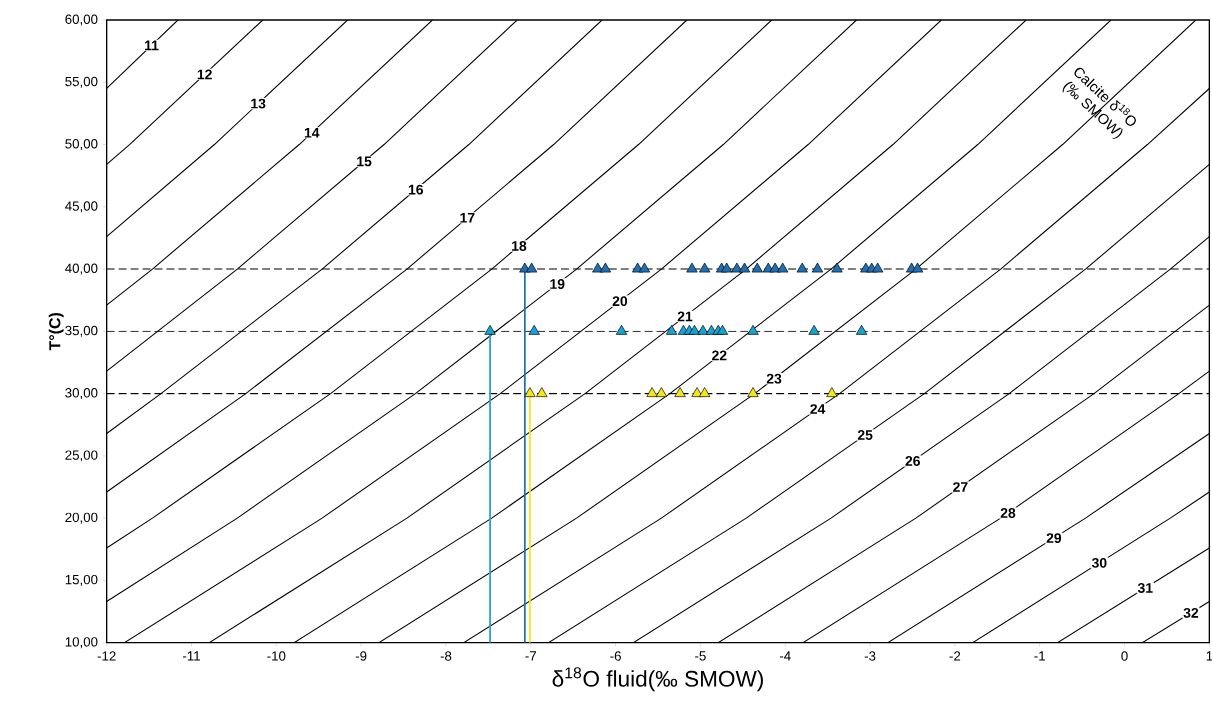  Describe the element at coordinates (1145, 588) in the screenshot. I see `series-label: 31` at that location.